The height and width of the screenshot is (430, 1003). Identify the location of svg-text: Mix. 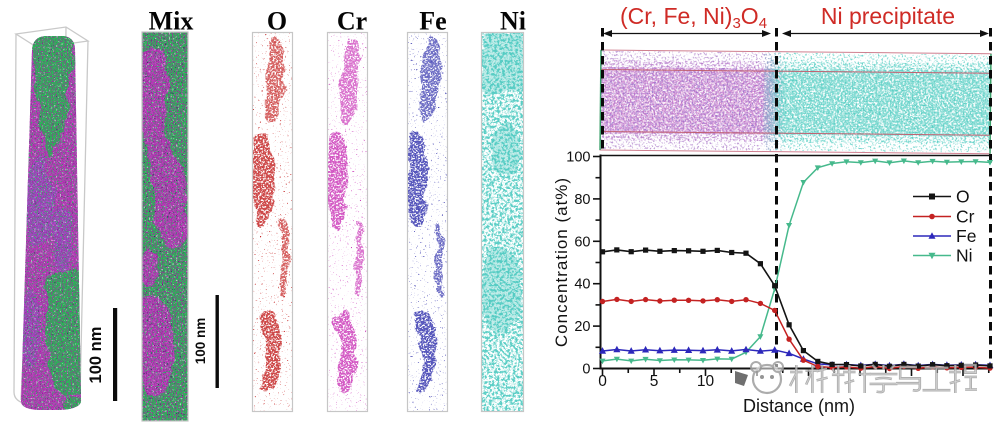
(171, 21).